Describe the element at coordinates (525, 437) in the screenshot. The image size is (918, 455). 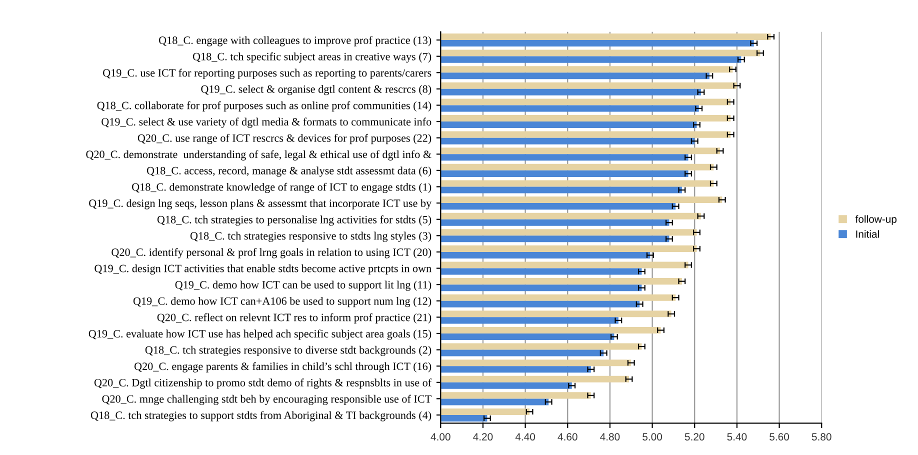
I see `x-tick-label: 4.40` at that location.